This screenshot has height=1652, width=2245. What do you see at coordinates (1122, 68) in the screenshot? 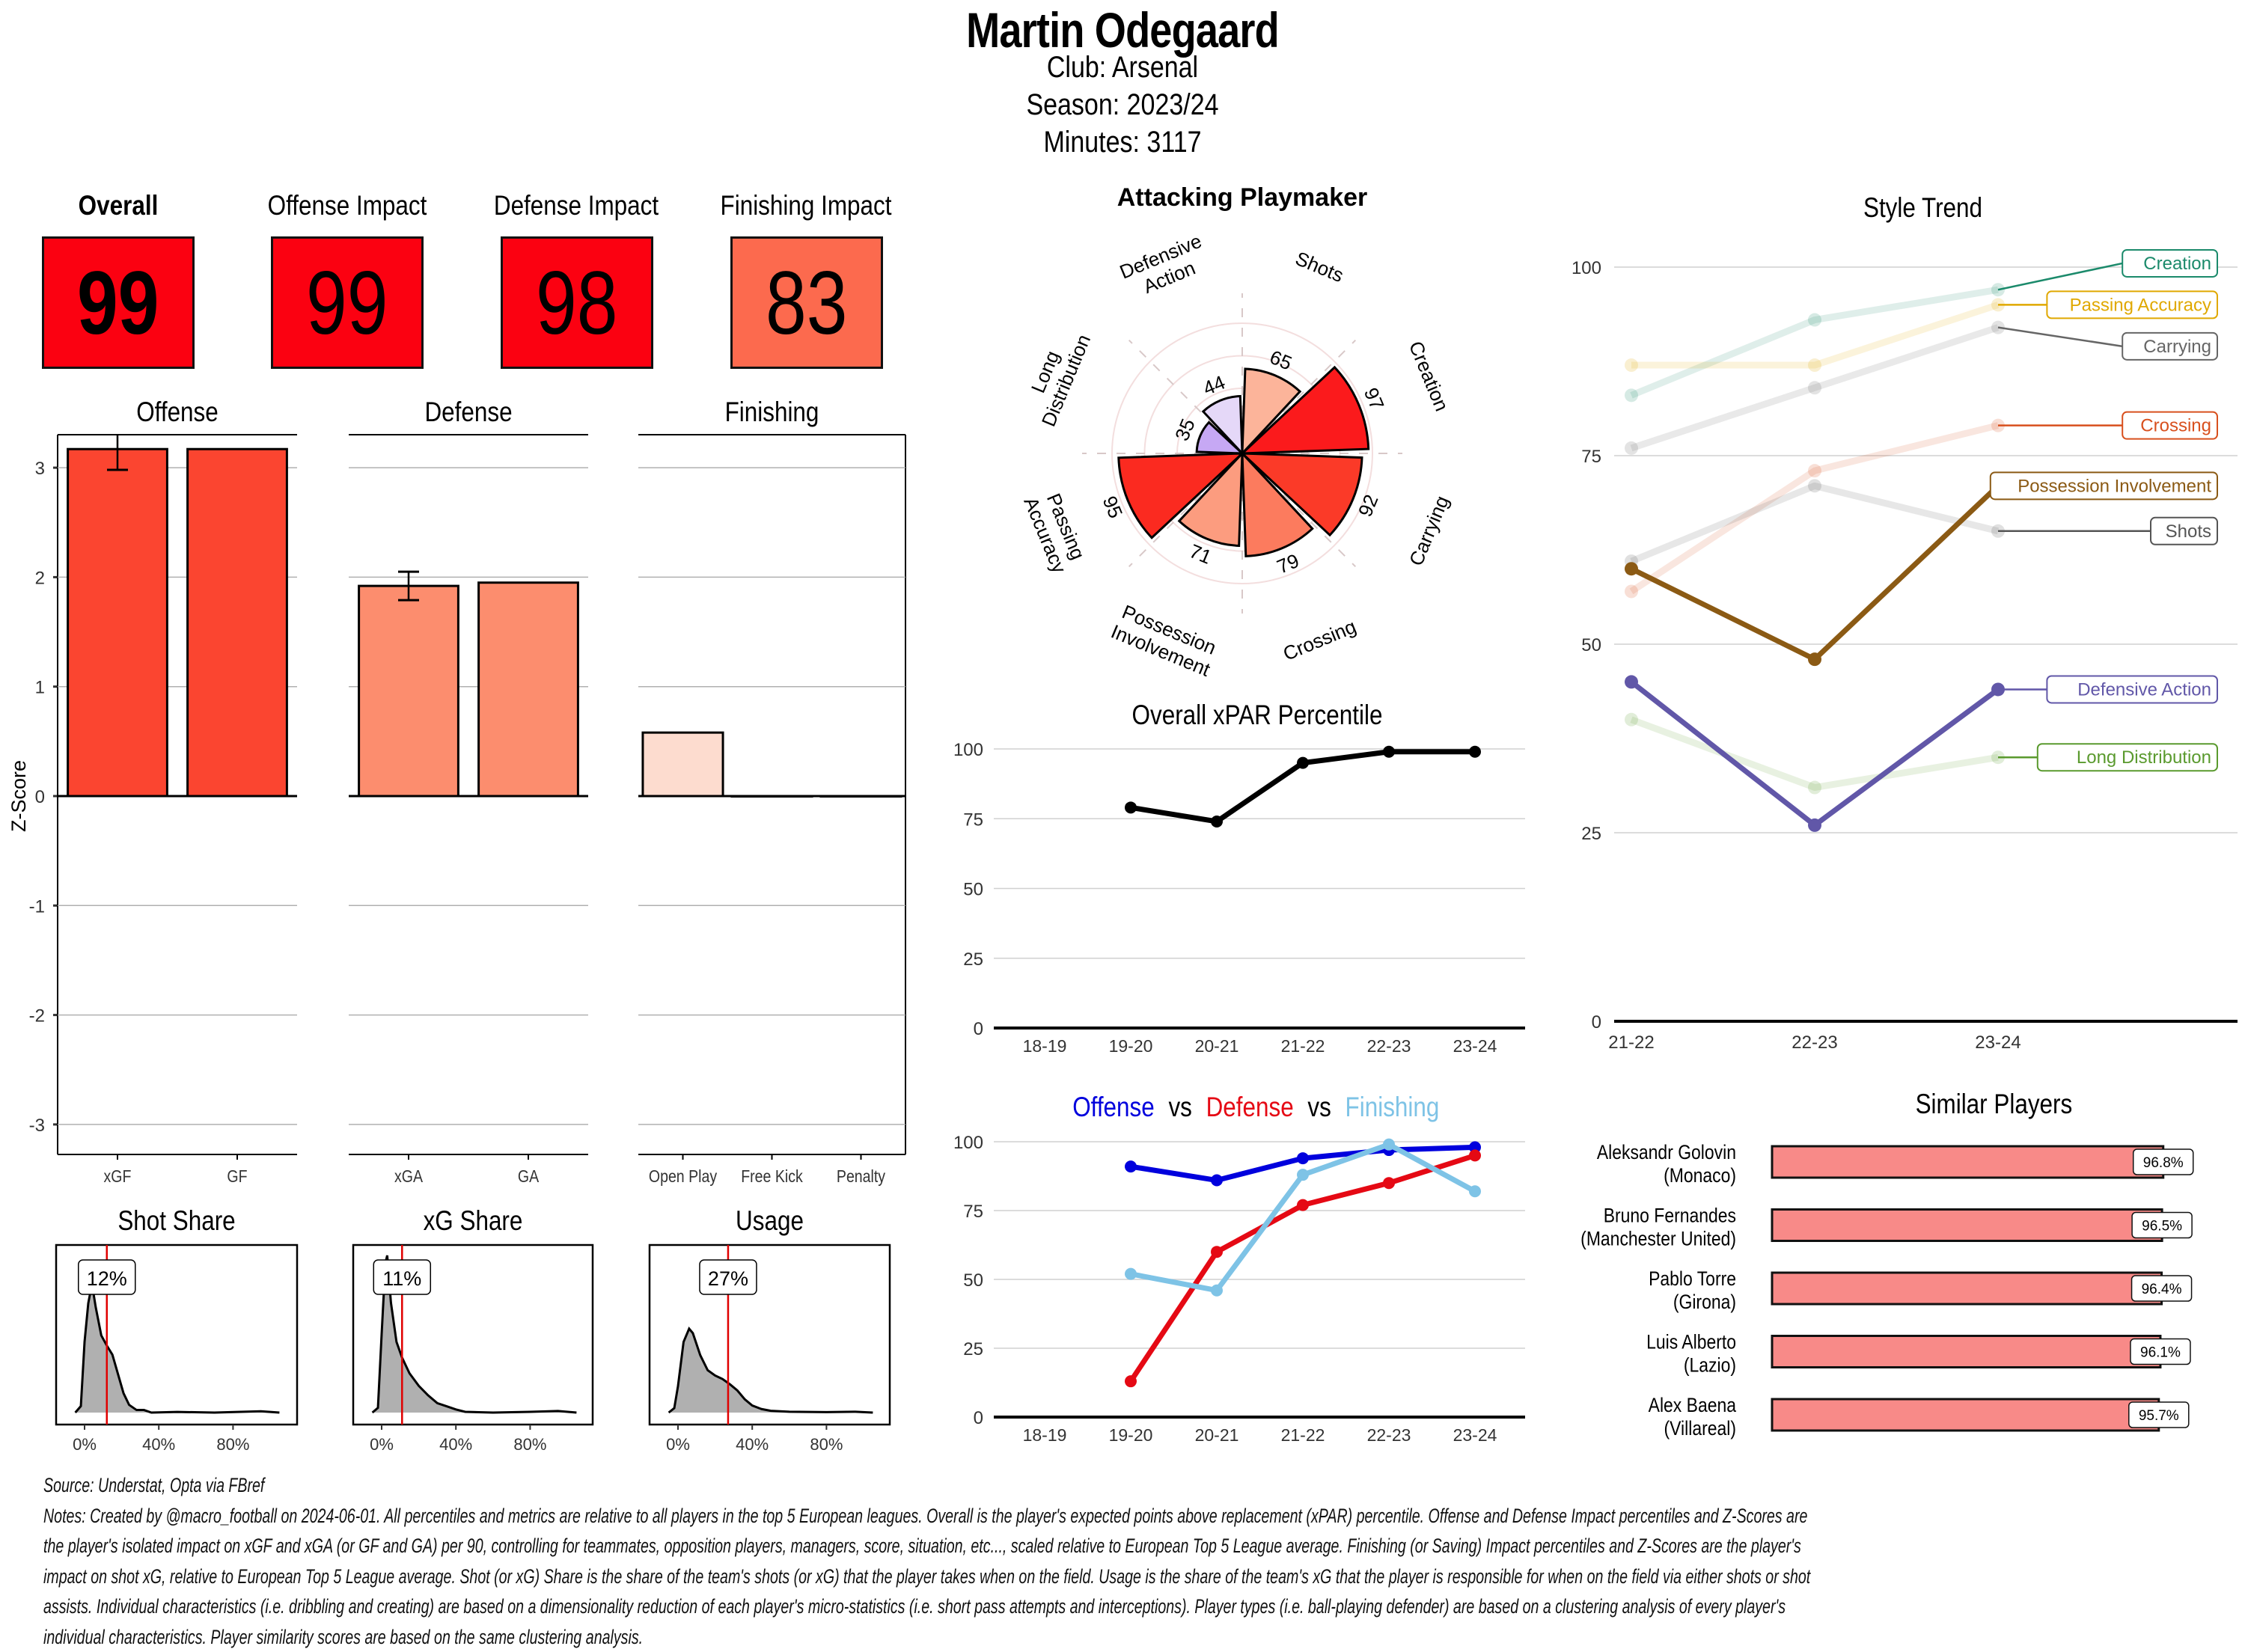
I see `club-line: Club: Arsenal` at bounding box center [1122, 68].